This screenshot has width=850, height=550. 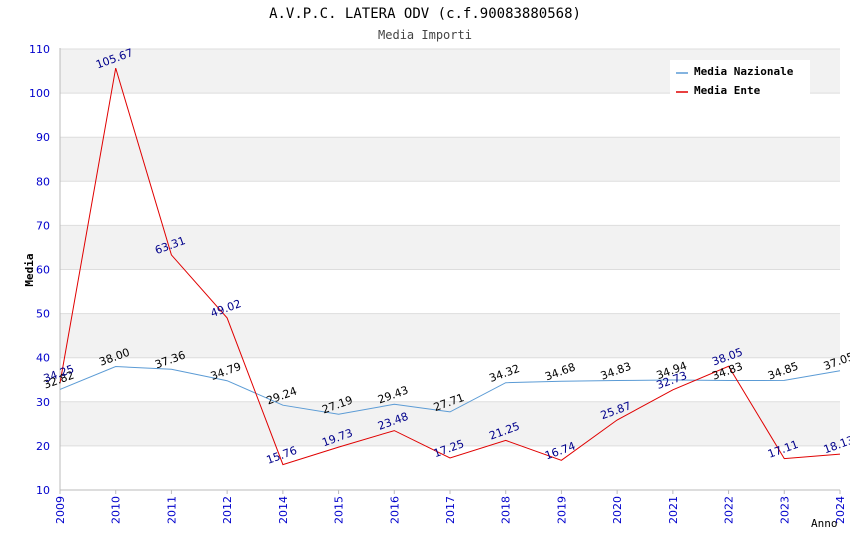 I want to click on x-tick-label: 2019, so click(x=561, y=510).